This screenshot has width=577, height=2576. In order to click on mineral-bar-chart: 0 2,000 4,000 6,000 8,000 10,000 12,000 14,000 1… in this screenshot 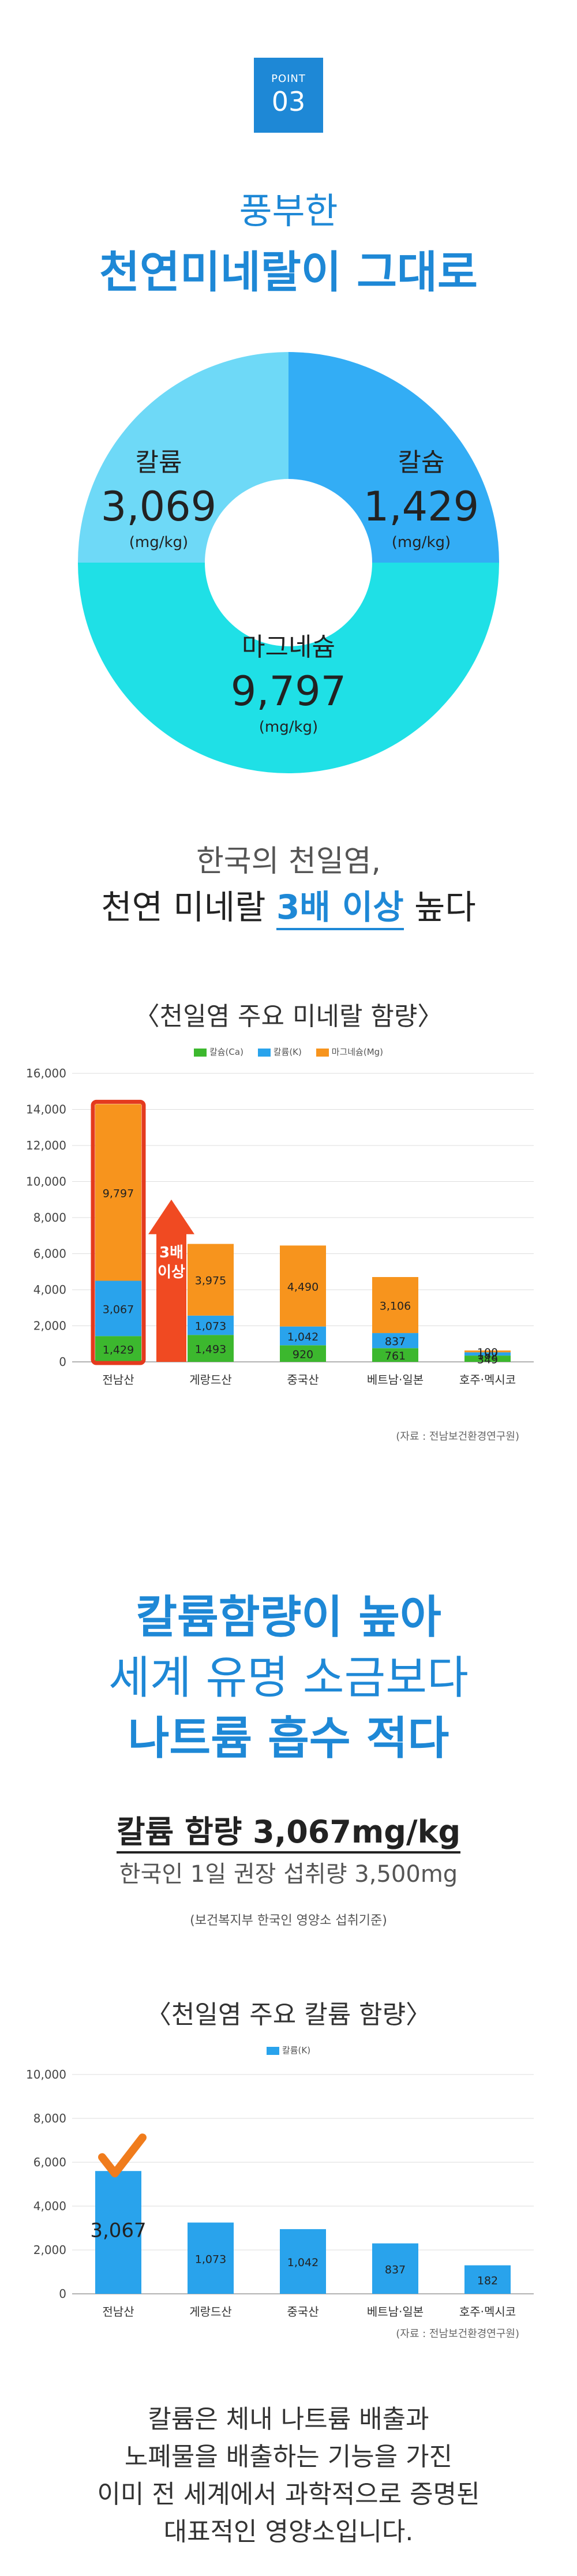, I will do `click(280, 1225)`.